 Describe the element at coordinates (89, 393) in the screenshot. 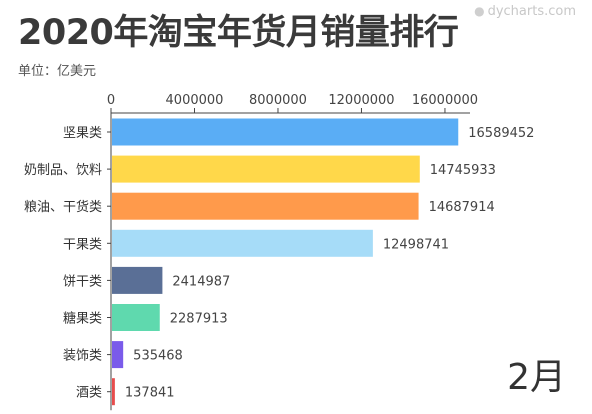

I see `category-label: 酒类` at that location.